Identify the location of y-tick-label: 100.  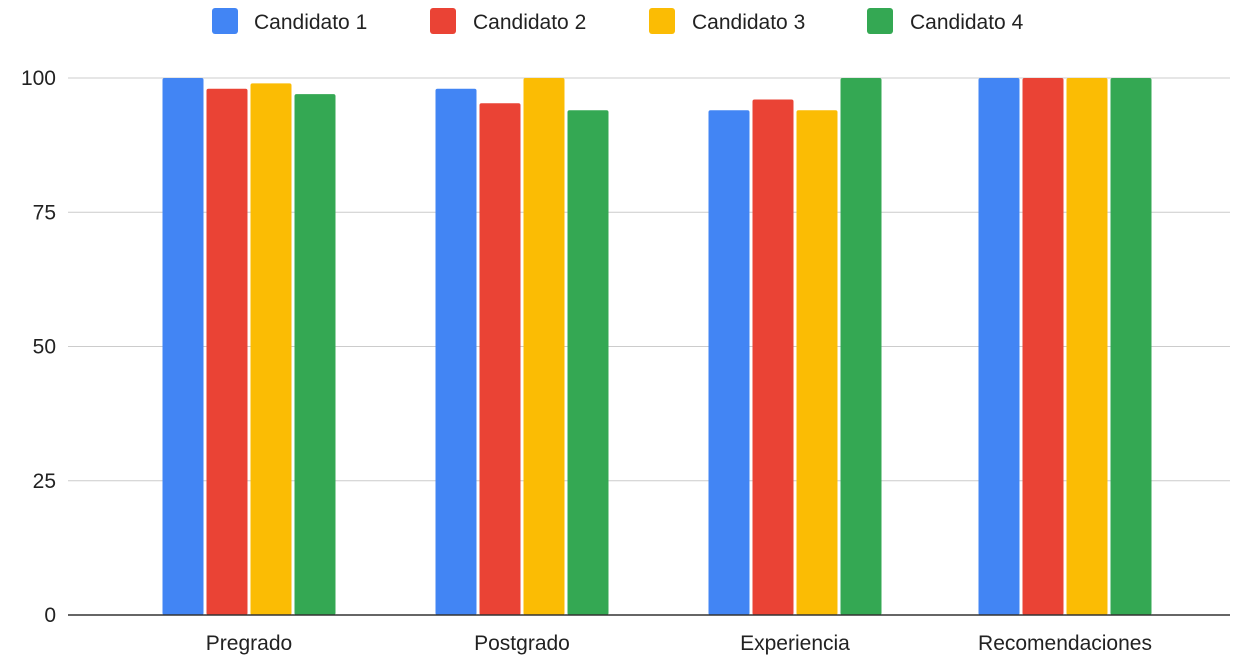
(38, 78).